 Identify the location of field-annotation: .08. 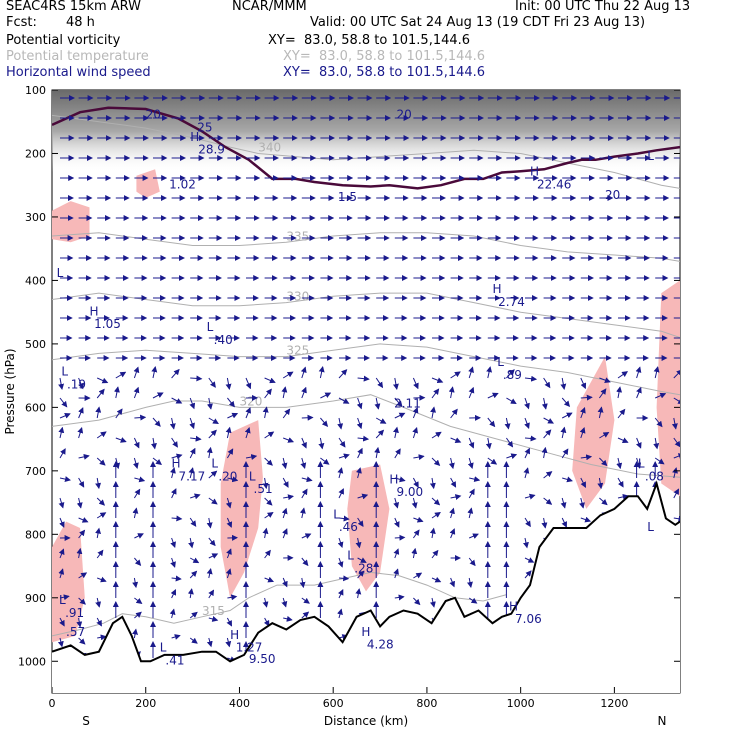
(654, 476).